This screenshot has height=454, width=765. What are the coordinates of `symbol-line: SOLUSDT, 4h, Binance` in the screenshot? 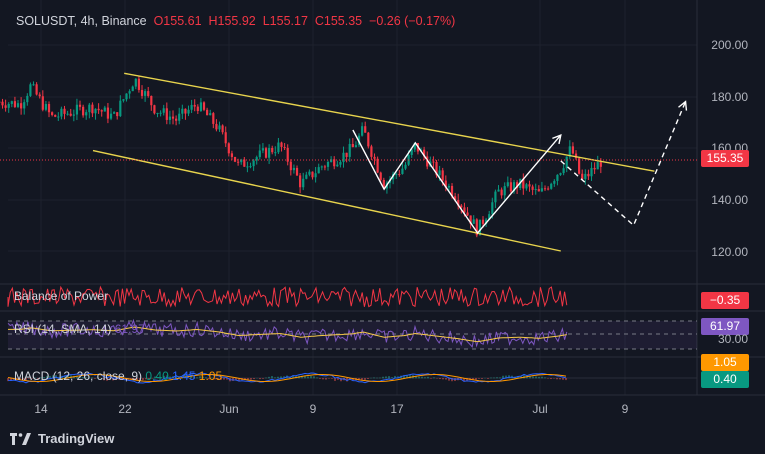 It's located at (81, 21).